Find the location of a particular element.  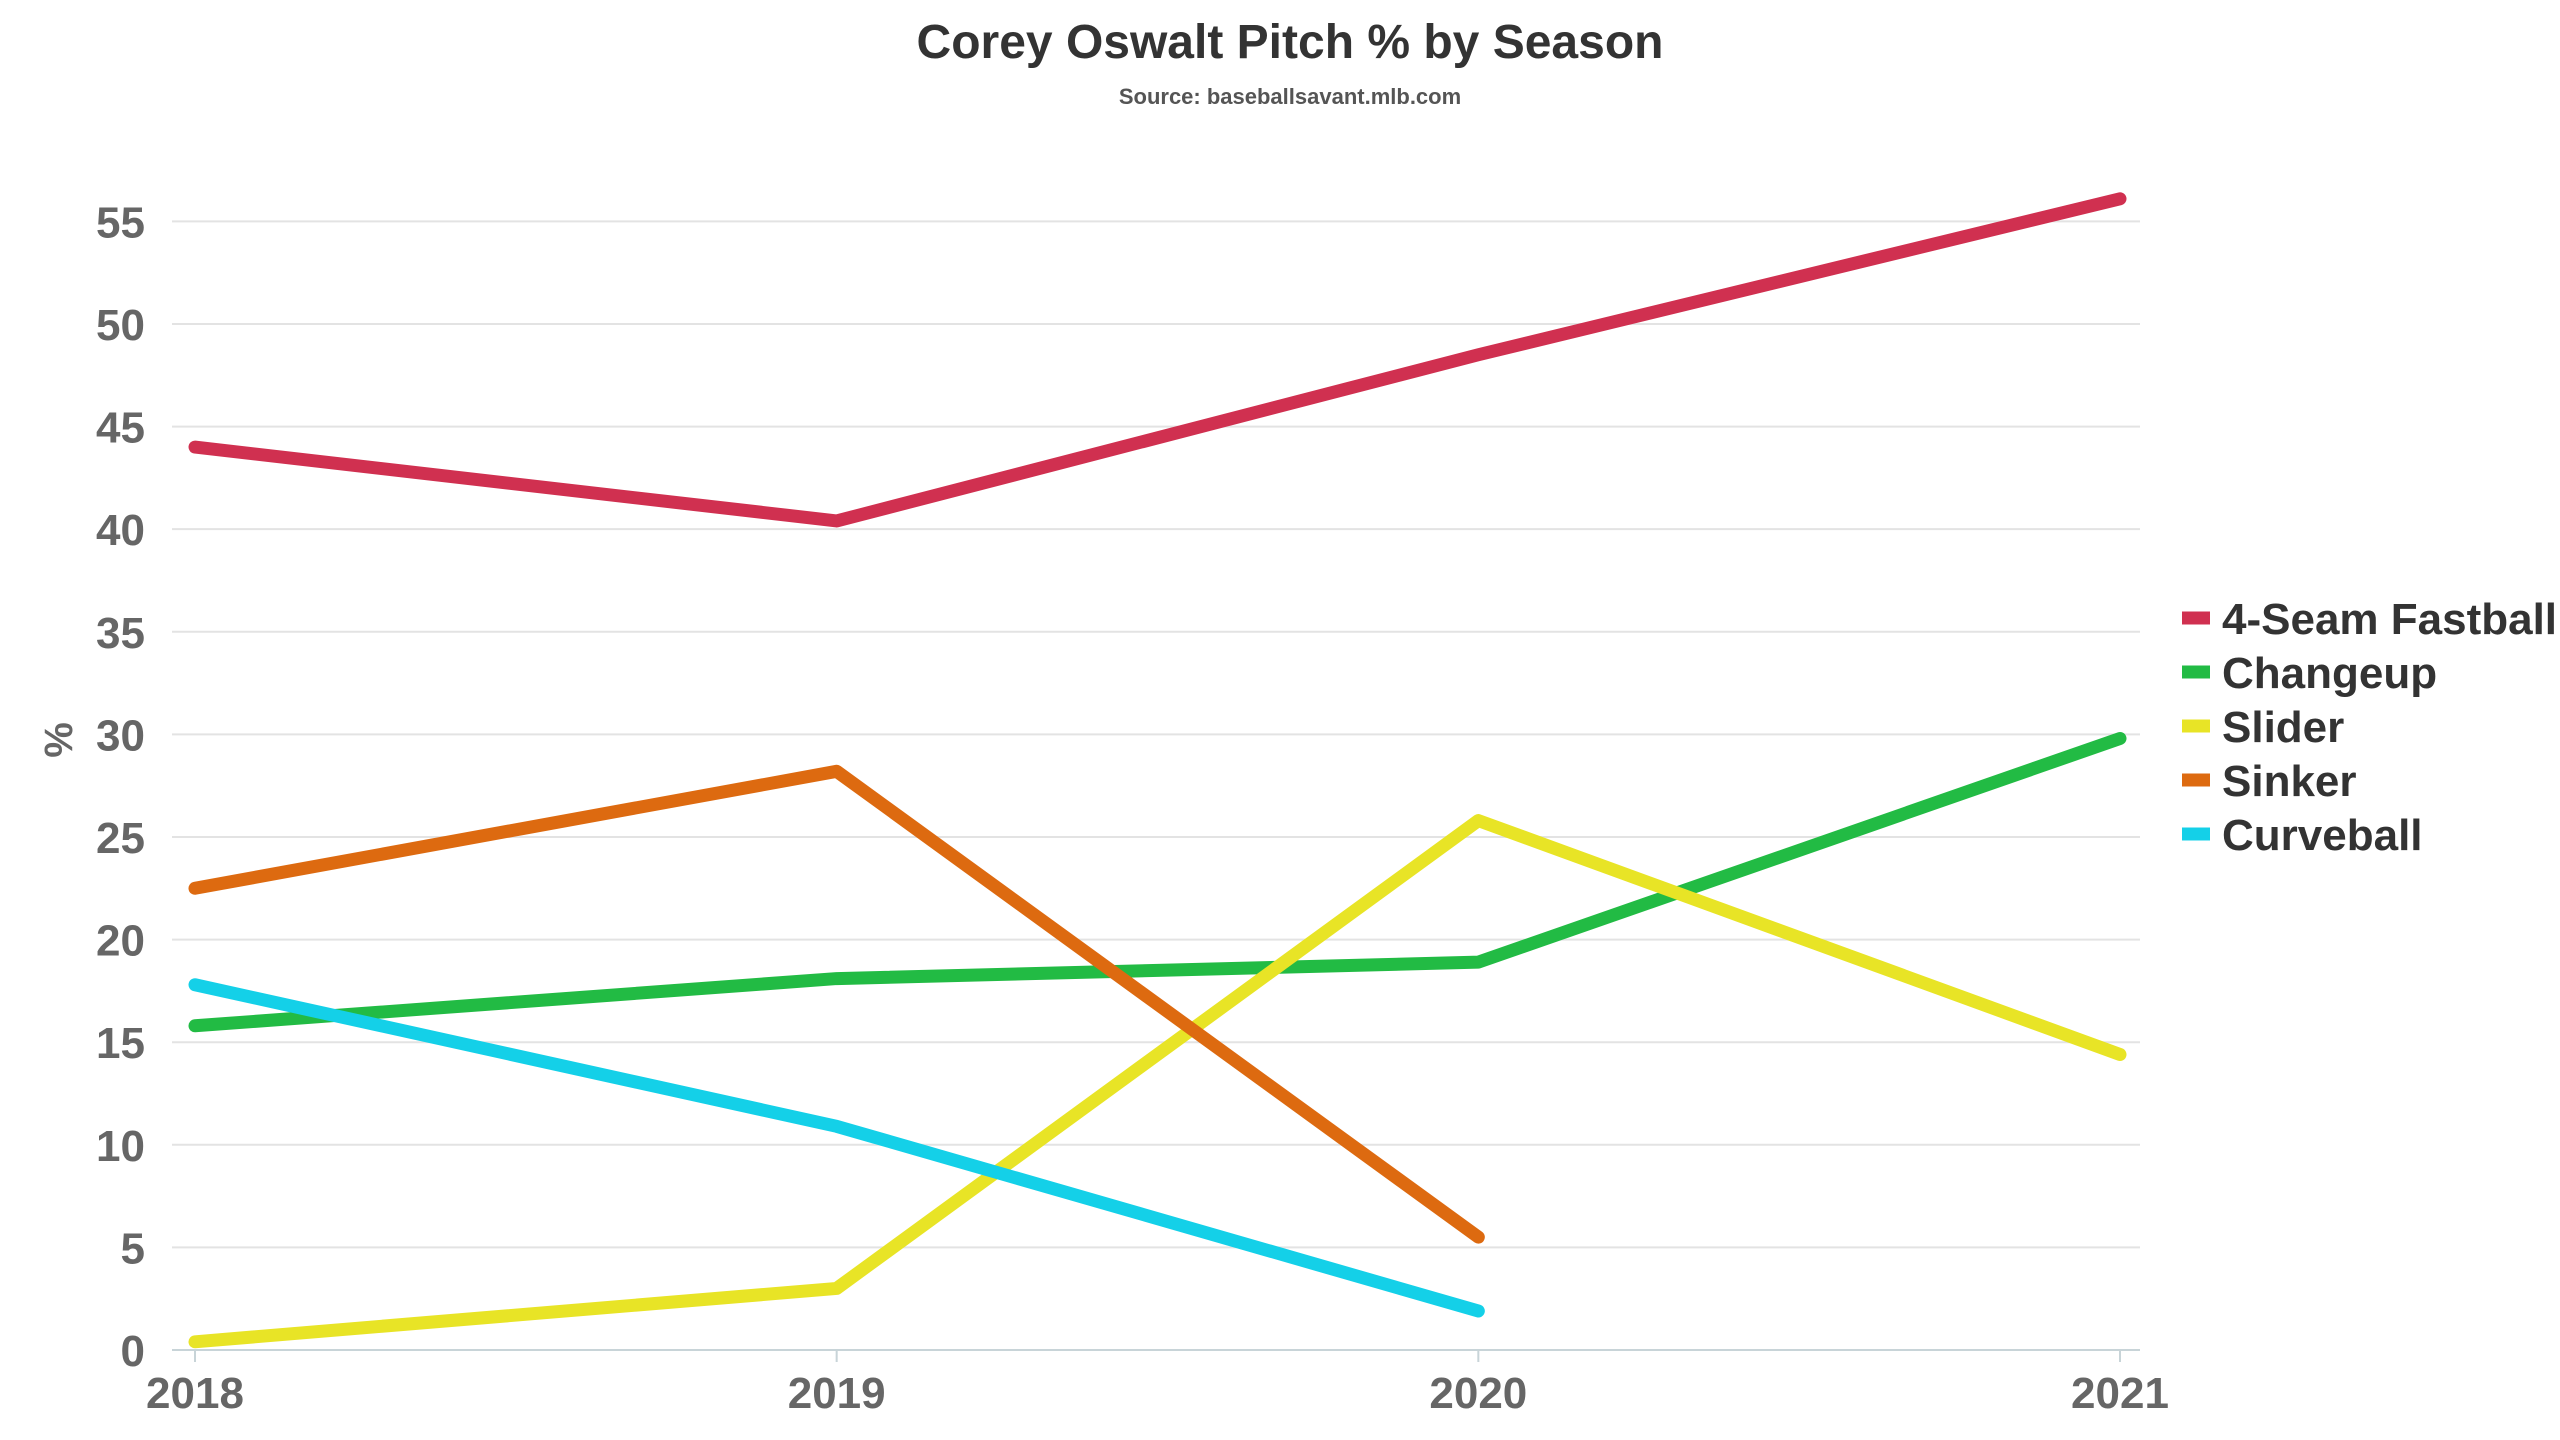

x-tick-label: 2020 is located at coordinates (1478, 1393).